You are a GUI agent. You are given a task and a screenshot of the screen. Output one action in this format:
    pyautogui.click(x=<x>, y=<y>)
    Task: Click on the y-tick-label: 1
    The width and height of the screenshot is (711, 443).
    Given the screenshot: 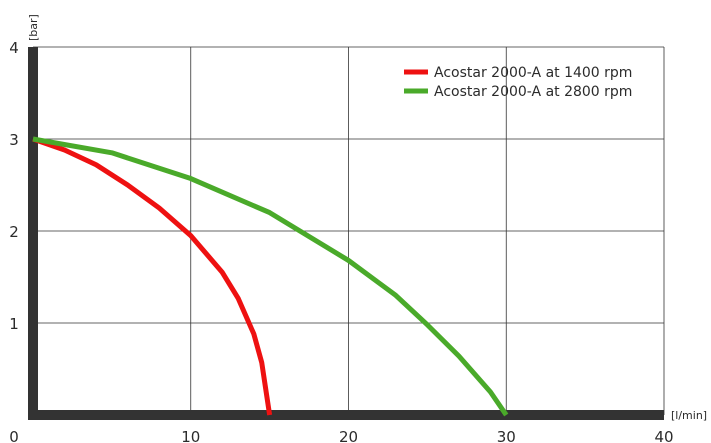 What is the action you would take?
    pyautogui.click(x=14, y=324)
    